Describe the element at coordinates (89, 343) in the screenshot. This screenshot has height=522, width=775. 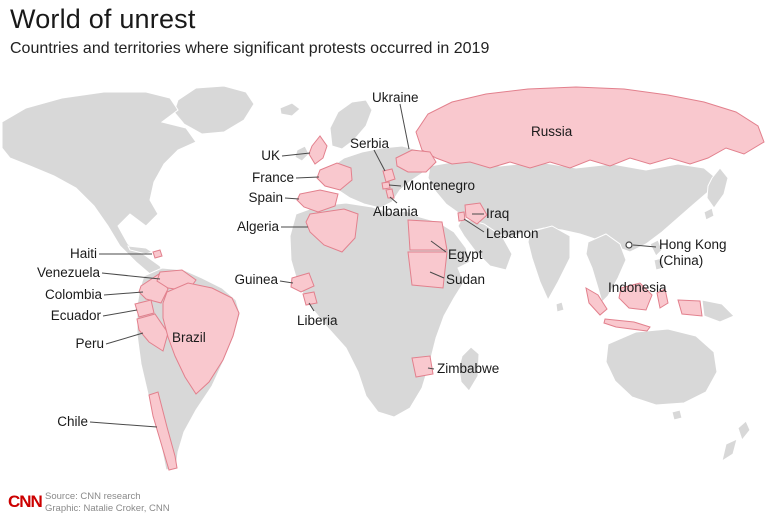
I see `map-label-peru: Peru` at that location.